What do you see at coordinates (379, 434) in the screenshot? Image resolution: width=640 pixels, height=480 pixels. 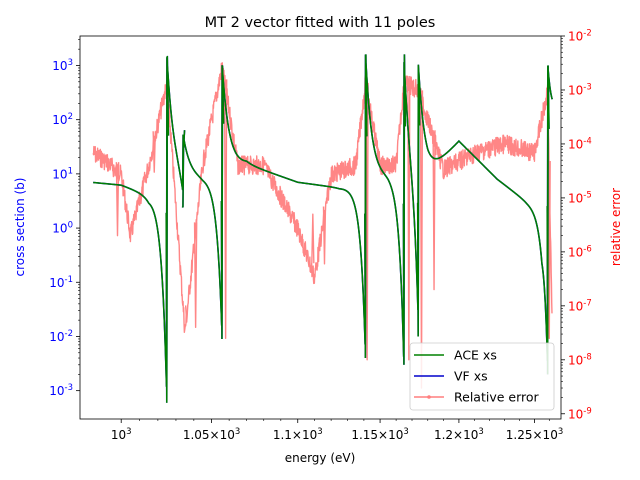 I see `x-tick-label-3: 1.15×103` at bounding box center [379, 434].